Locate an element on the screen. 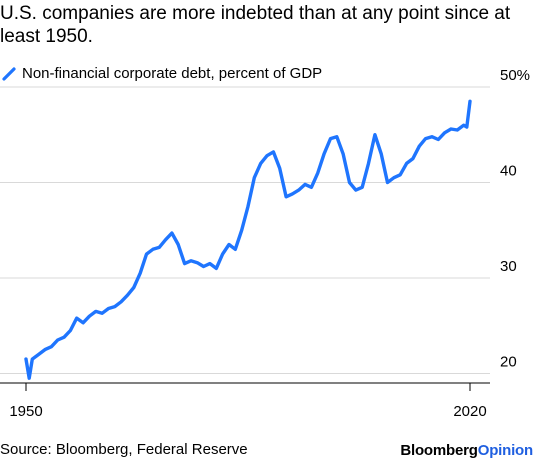 Image resolution: width=535 pixels, height=462 pixels. brand-logo: BloombergOpinion is located at coordinates (466, 451).